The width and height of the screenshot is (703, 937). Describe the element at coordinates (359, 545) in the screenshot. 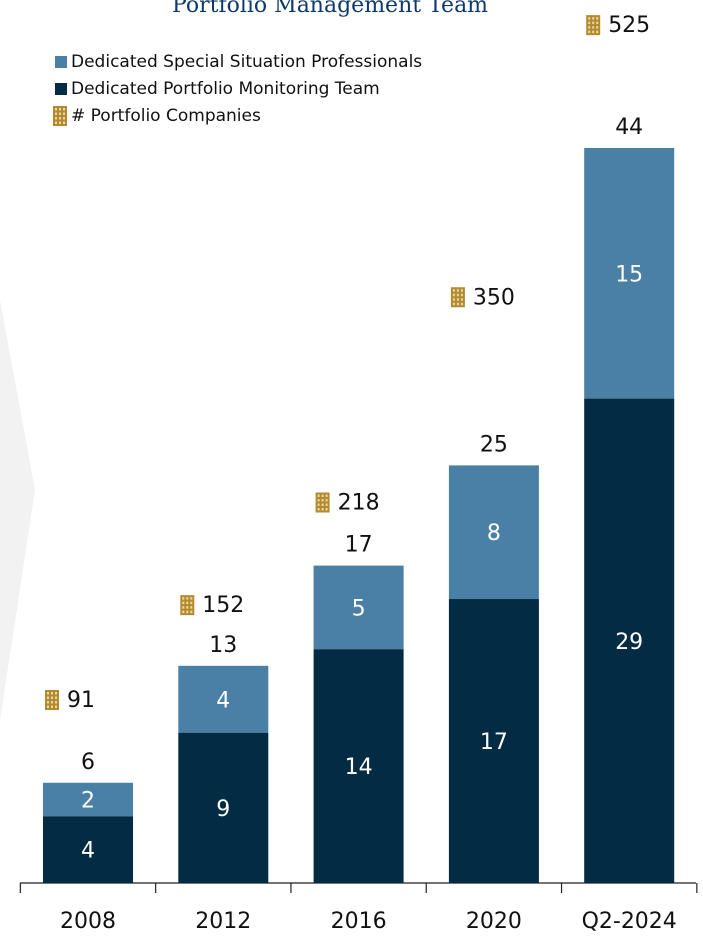

I see `total-label: 17` at that location.